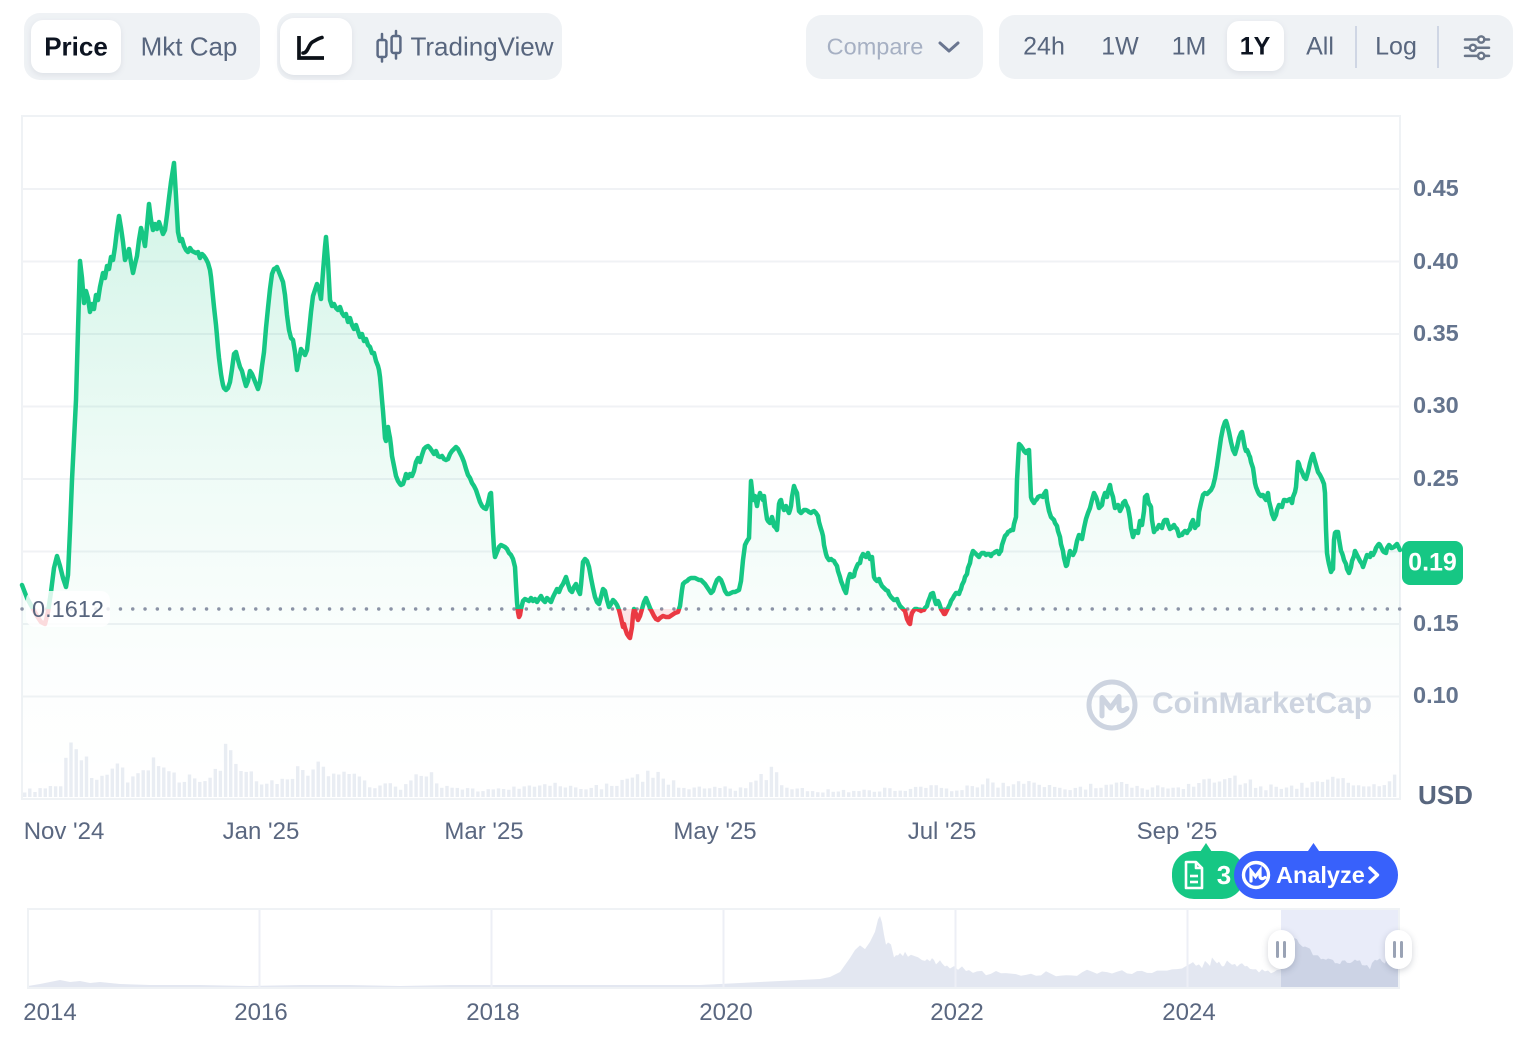  Describe the element at coordinates (68, 609) in the screenshot. I see `svg-text: 0.1612` at that location.